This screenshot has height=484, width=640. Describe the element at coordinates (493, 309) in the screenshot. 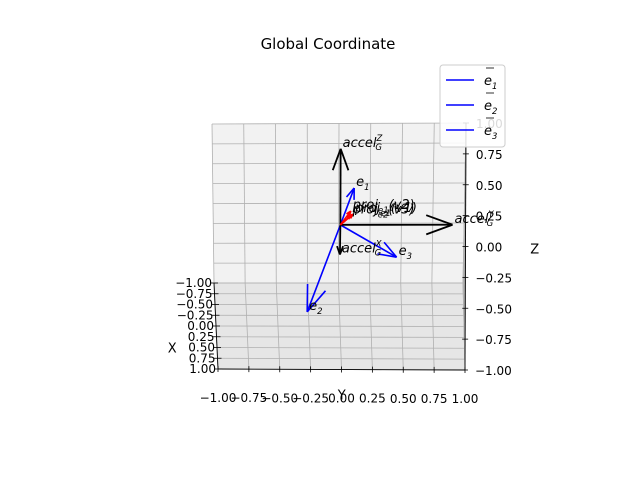

I see `z-tick-label: −0.50` at that location.